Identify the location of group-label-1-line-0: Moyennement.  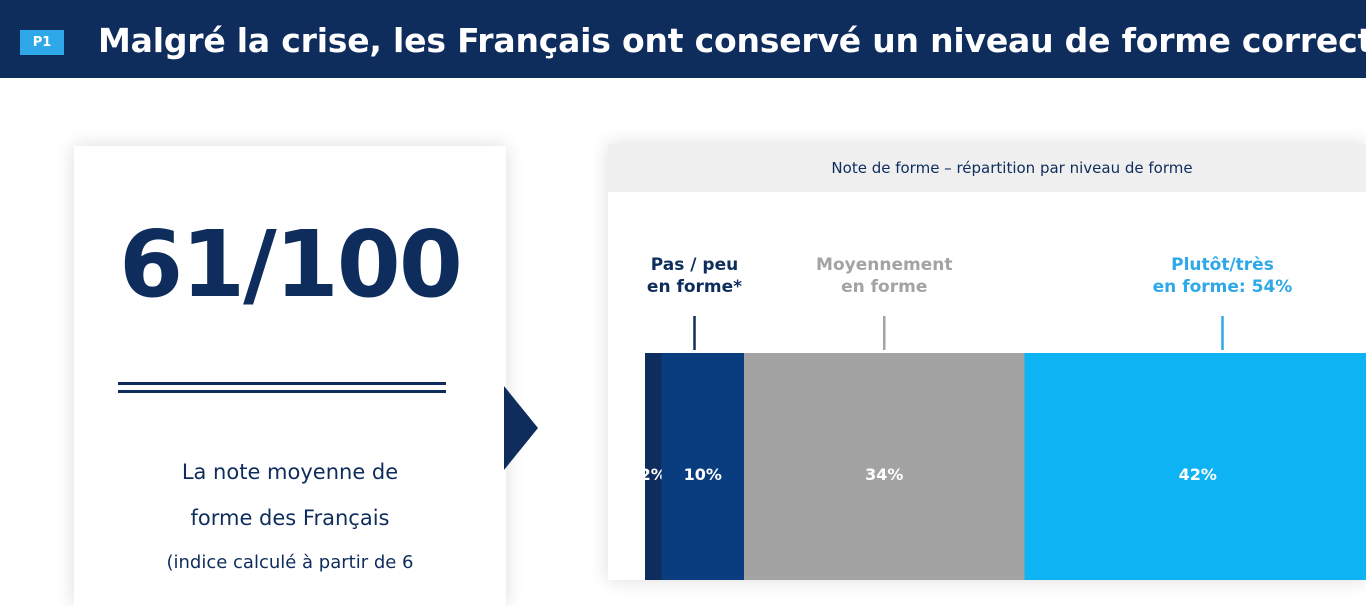
(884, 265).